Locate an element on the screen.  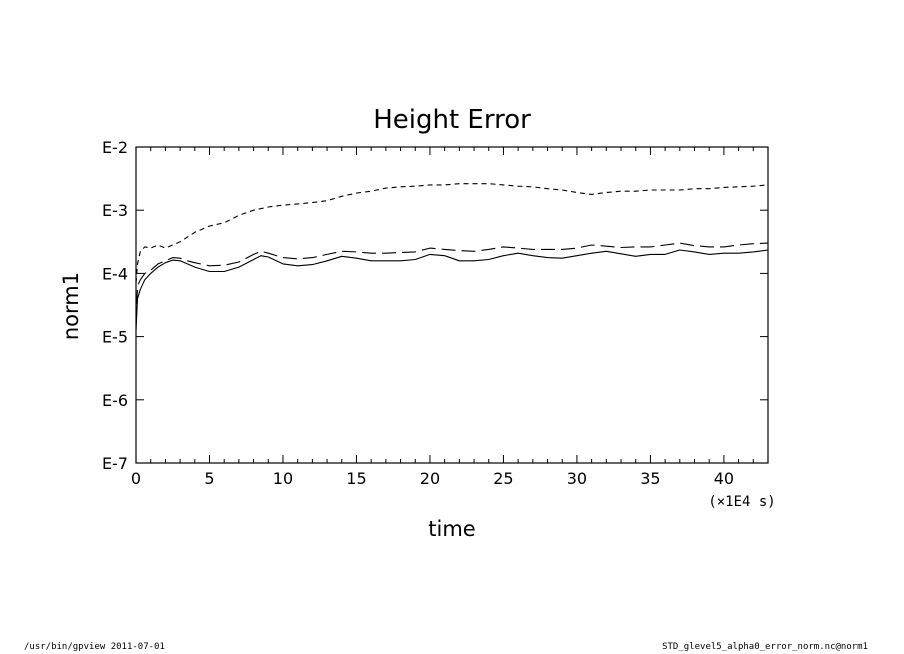
footer-left-text: /usr/bin/gpview 2011-07-01 is located at coordinates (94, 647).